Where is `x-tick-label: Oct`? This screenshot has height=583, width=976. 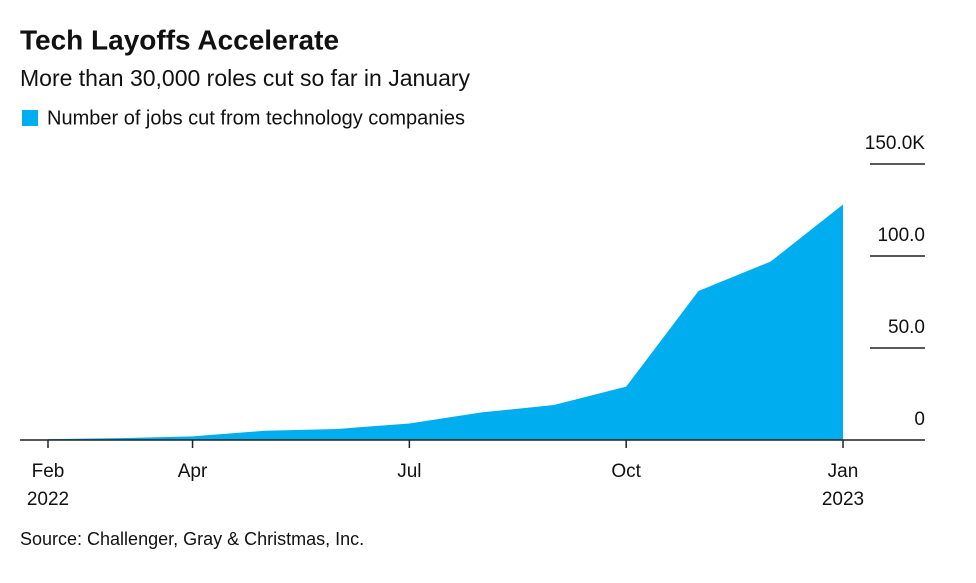
x-tick-label: Oct is located at coordinates (626, 471).